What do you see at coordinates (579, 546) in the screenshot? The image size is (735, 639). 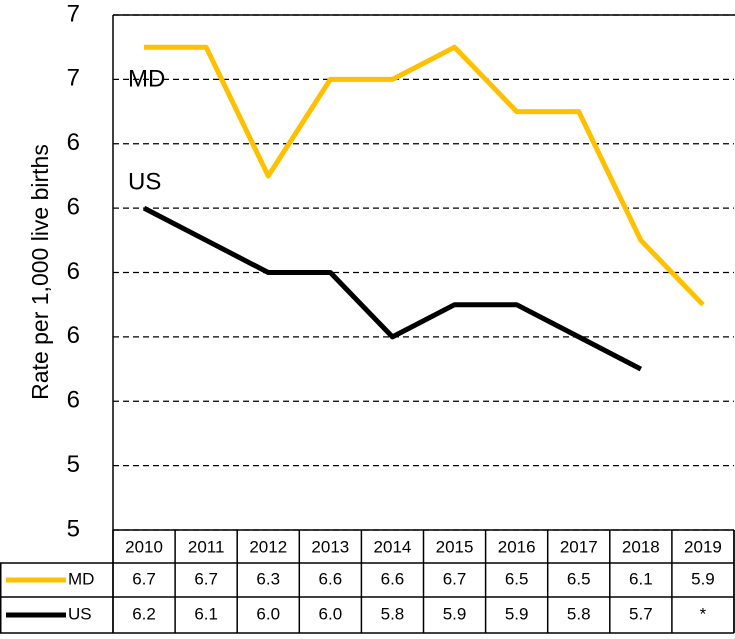 I see `x-tick-label: 2017` at bounding box center [579, 546].